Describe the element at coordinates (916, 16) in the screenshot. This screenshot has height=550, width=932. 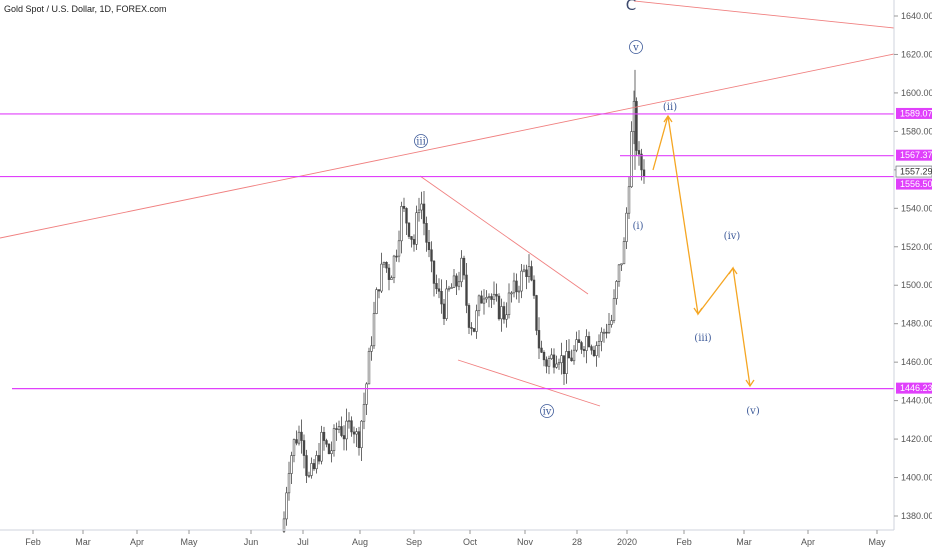
I see `price-tick-label: 1640.00` at that location.